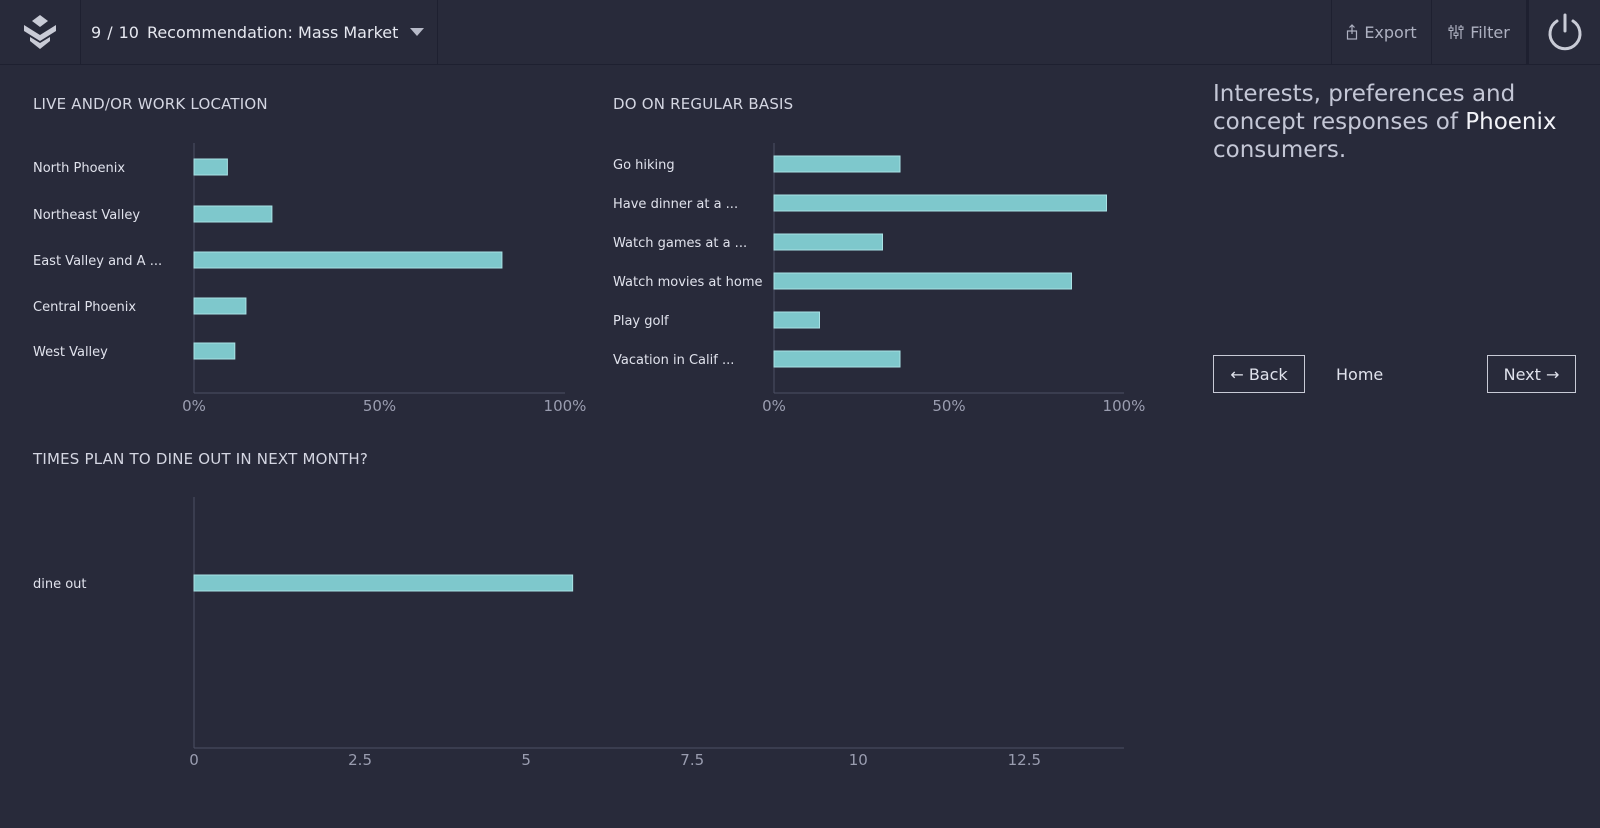  I want to click on power-button, so click(1563, 32).